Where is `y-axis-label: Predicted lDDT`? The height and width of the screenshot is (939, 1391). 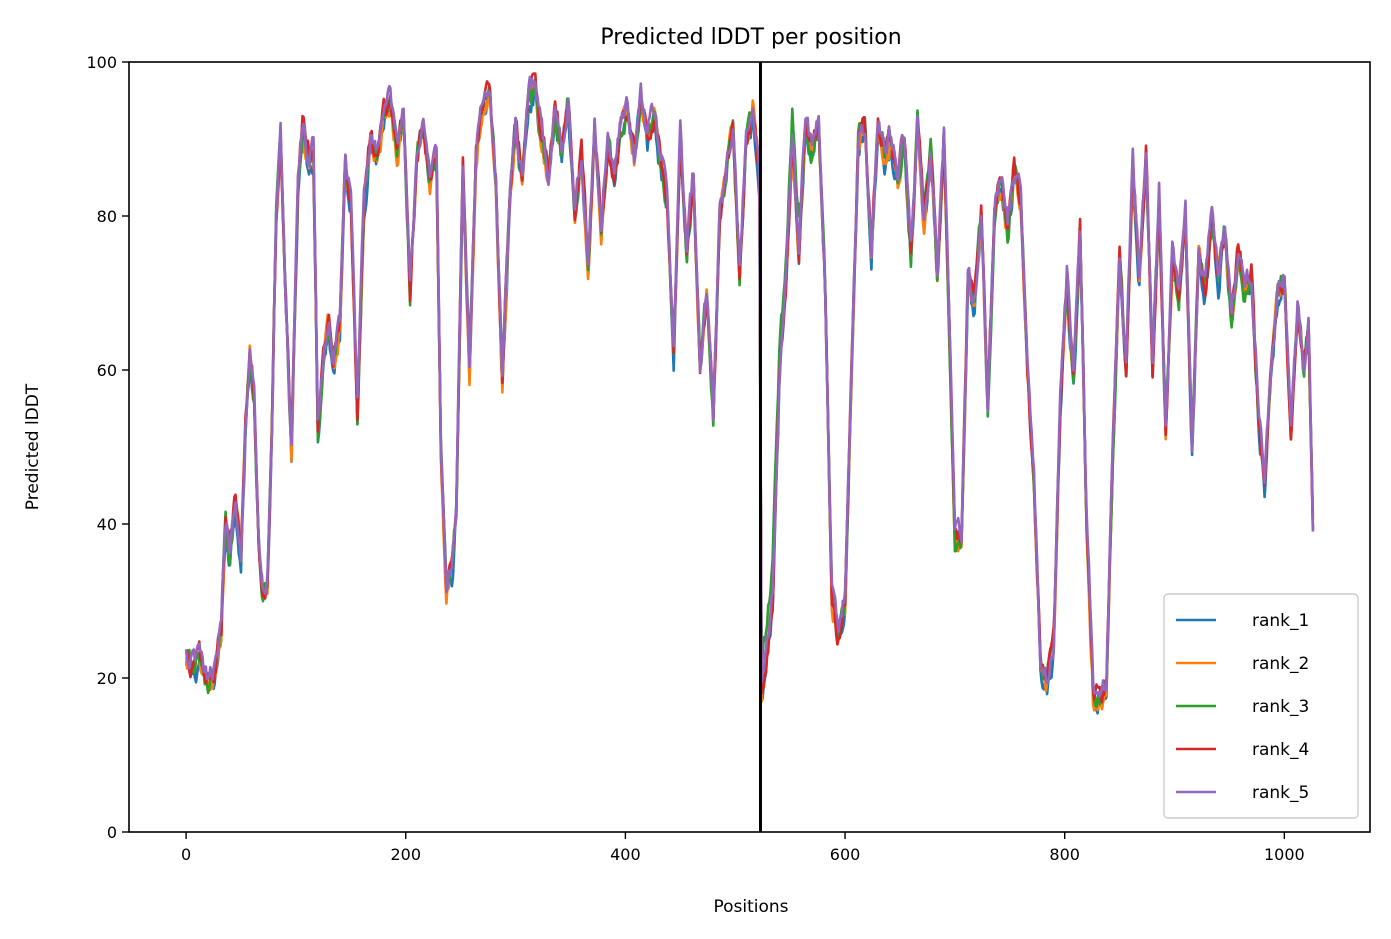
y-axis-label: Predicted lDDT is located at coordinates (33, 446).